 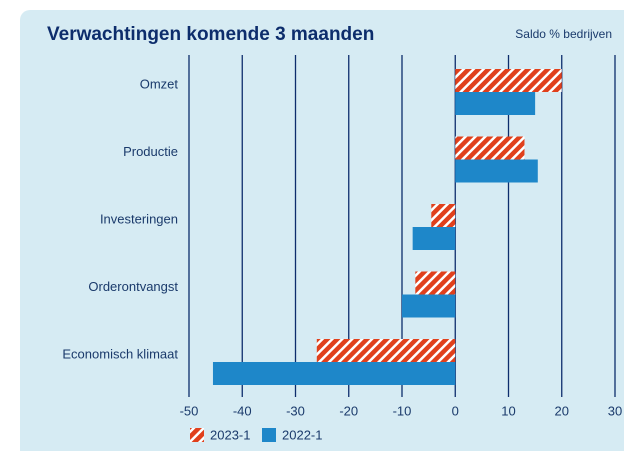 What do you see at coordinates (189, 410) in the screenshot?
I see `x-tick-label: -50` at bounding box center [189, 410].